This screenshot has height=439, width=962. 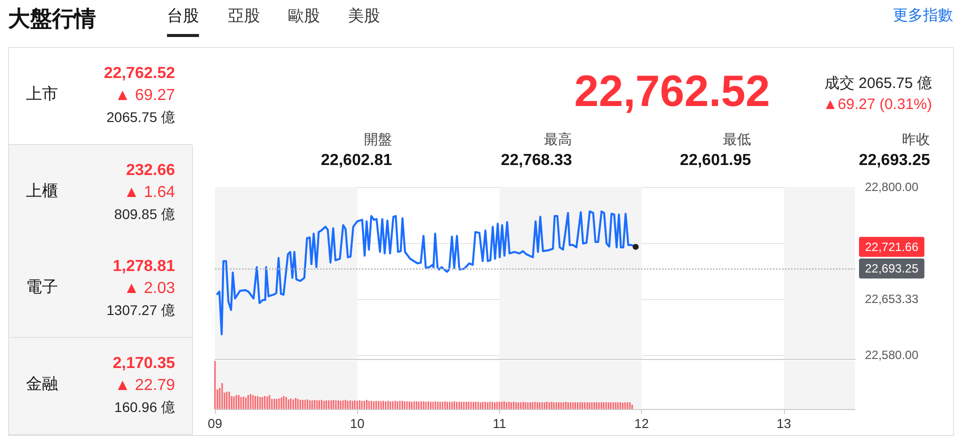 What do you see at coordinates (143, 266) in the screenshot?
I see `text: 1,278.81` at bounding box center [143, 266].